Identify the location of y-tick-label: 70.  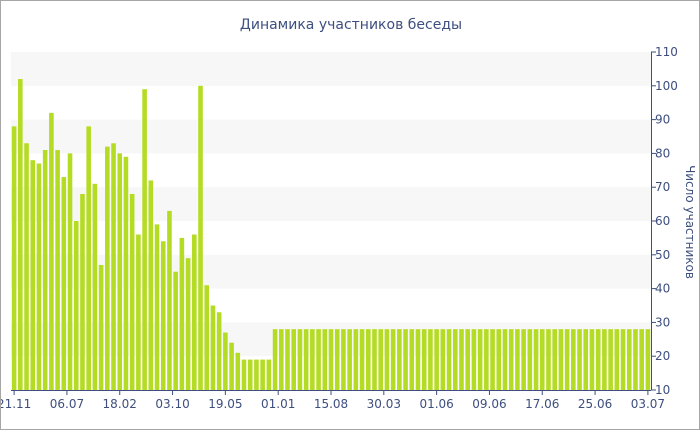
(662, 187).